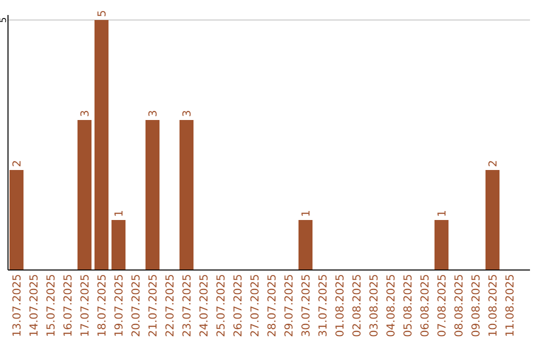 The width and height of the screenshot is (540, 340). Describe the element at coordinates (51, 305) in the screenshot. I see `x-tick-label: 15.07.2025` at that location.